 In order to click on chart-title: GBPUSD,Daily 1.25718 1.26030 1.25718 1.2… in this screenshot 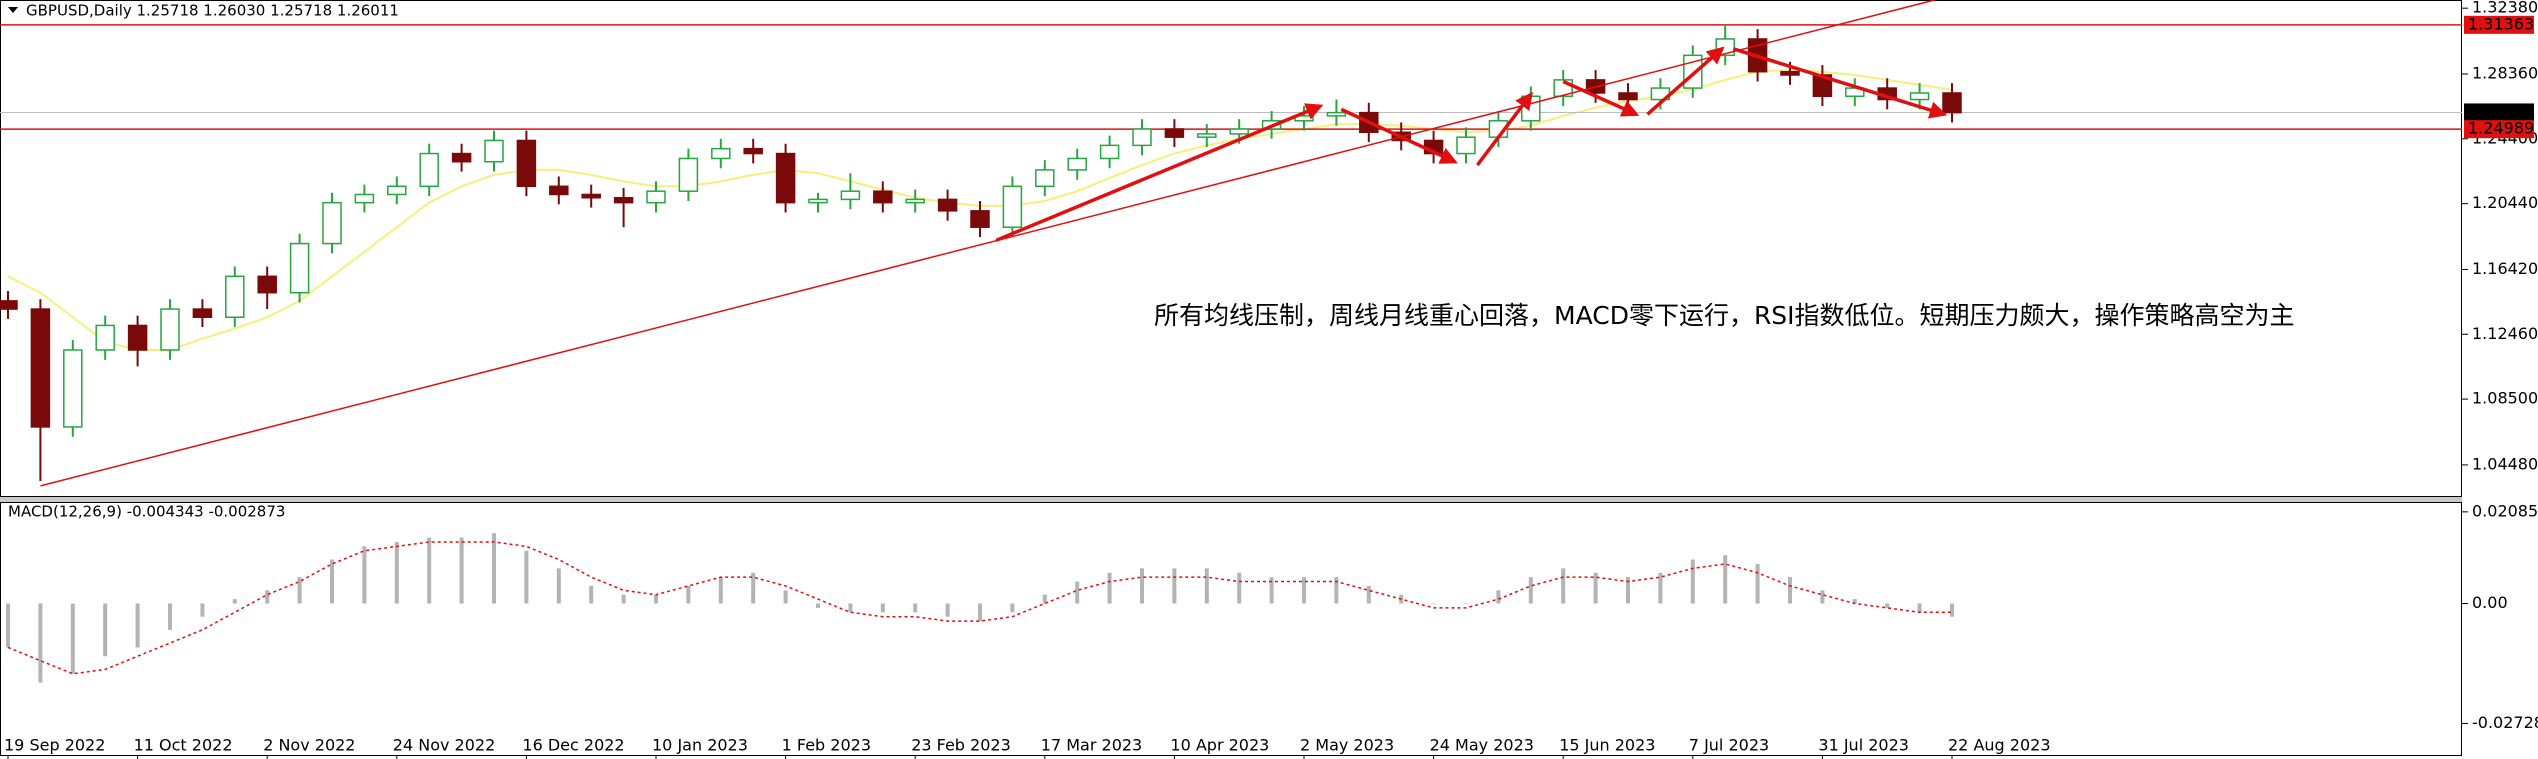, I will do `click(212, 11)`.